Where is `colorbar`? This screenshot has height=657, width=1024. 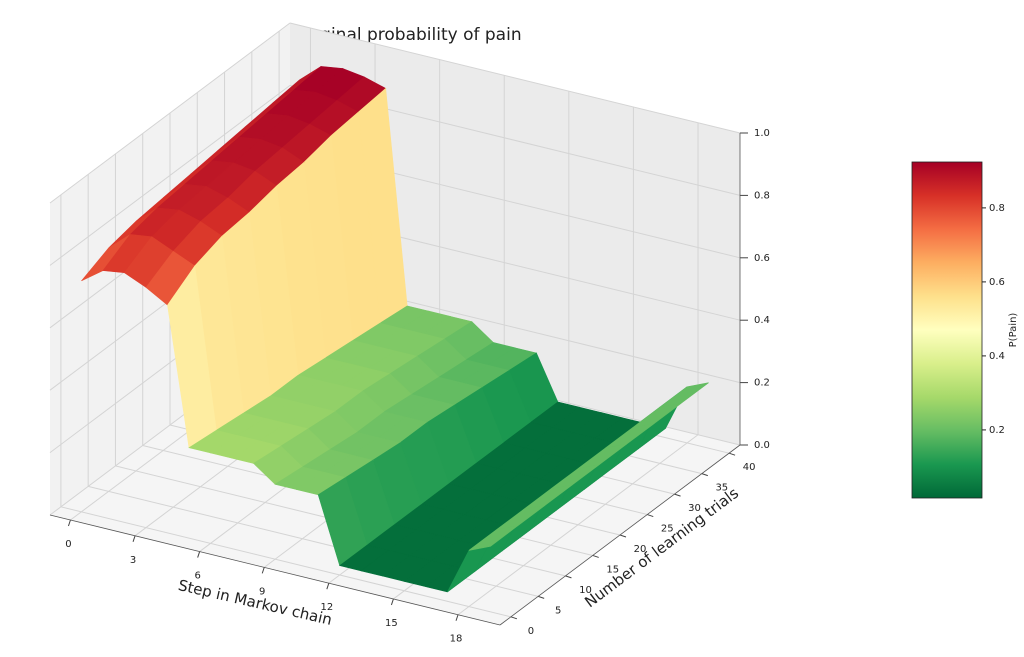 colorbar is located at coordinates (947, 330).